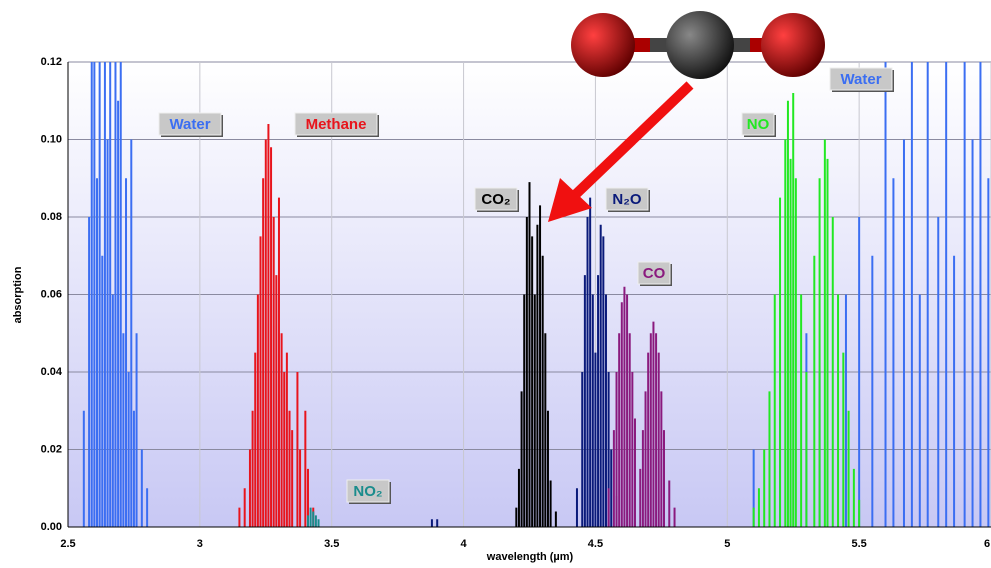 The height and width of the screenshot is (568, 991). What do you see at coordinates (530, 557) in the screenshot?
I see `x-axis-label: wavelength (µm)` at bounding box center [530, 557].